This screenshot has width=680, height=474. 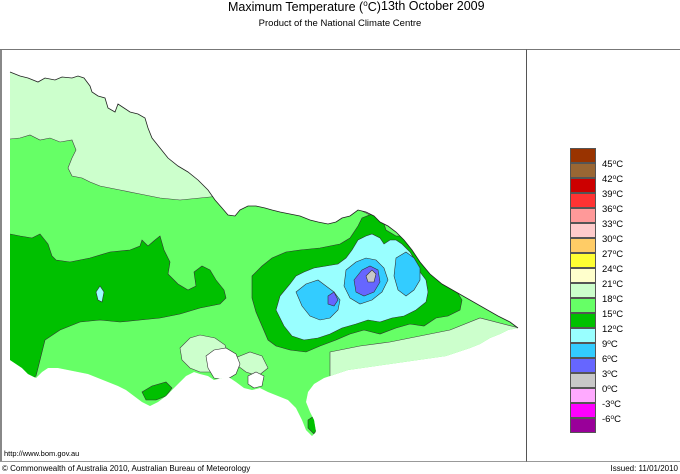 What do you see at coordinates (644, 468) in the screenshot?
I see `issued-date: Issued: 11/01/2010` at bounding box center [644, 468].